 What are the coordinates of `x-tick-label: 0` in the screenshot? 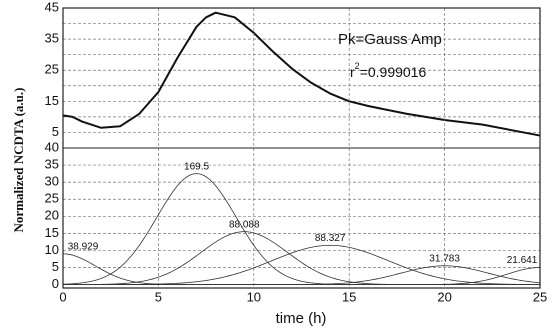 It's located at (62, 296).